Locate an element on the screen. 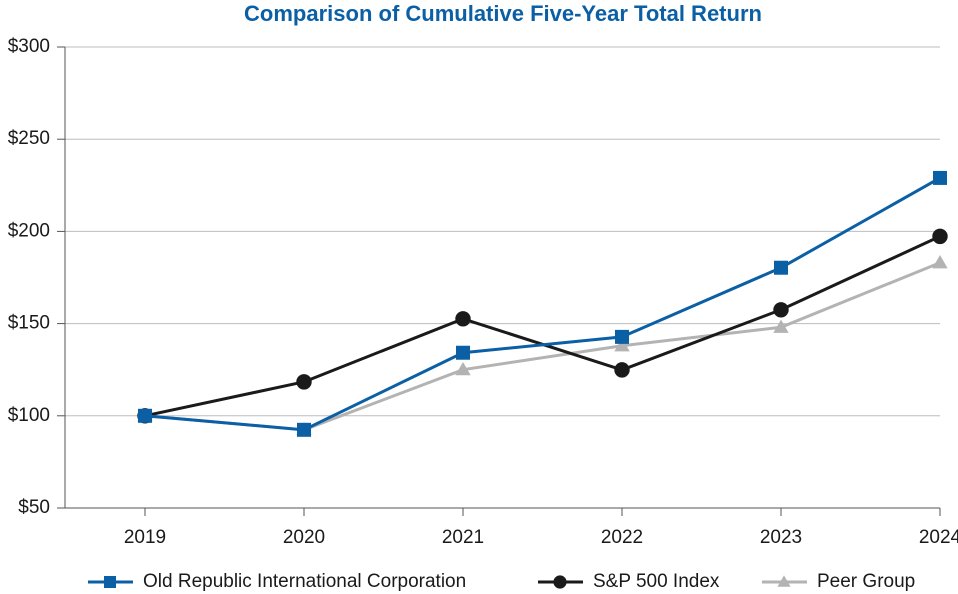  legend-label: Peer Group is located at coordinates (866, 581).